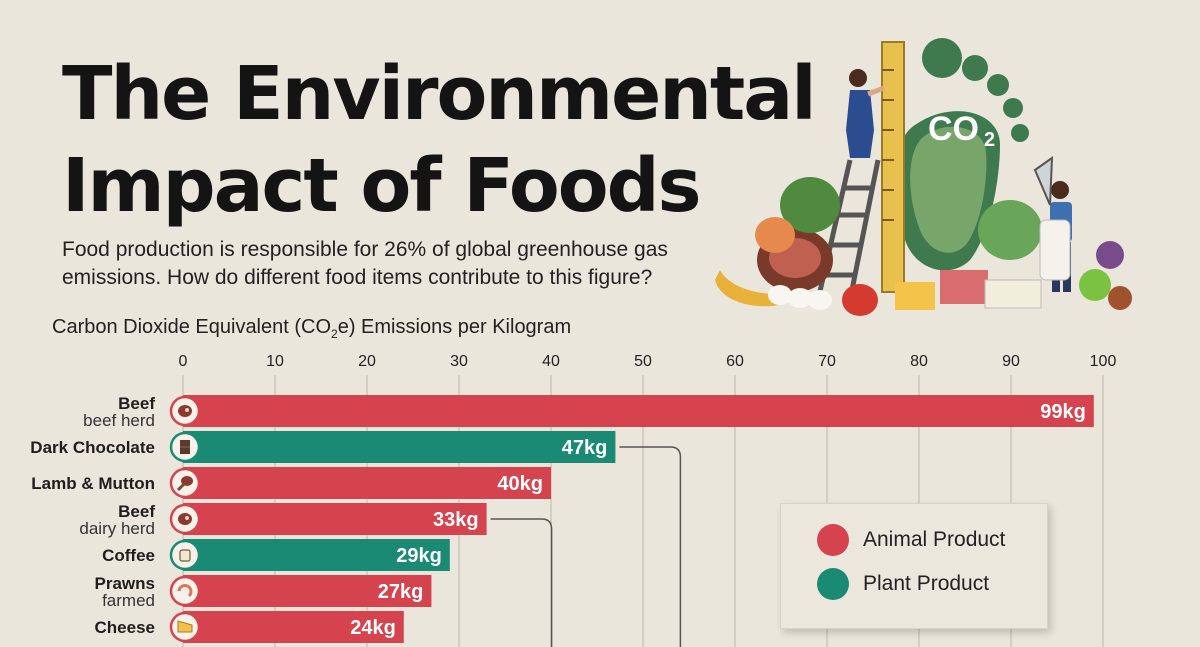 This screenshot has width=1200, height=647. Describe the element at coordinates (934, 539) in the screenshot. I see `legend-label-animal: Animal Product` at that location.